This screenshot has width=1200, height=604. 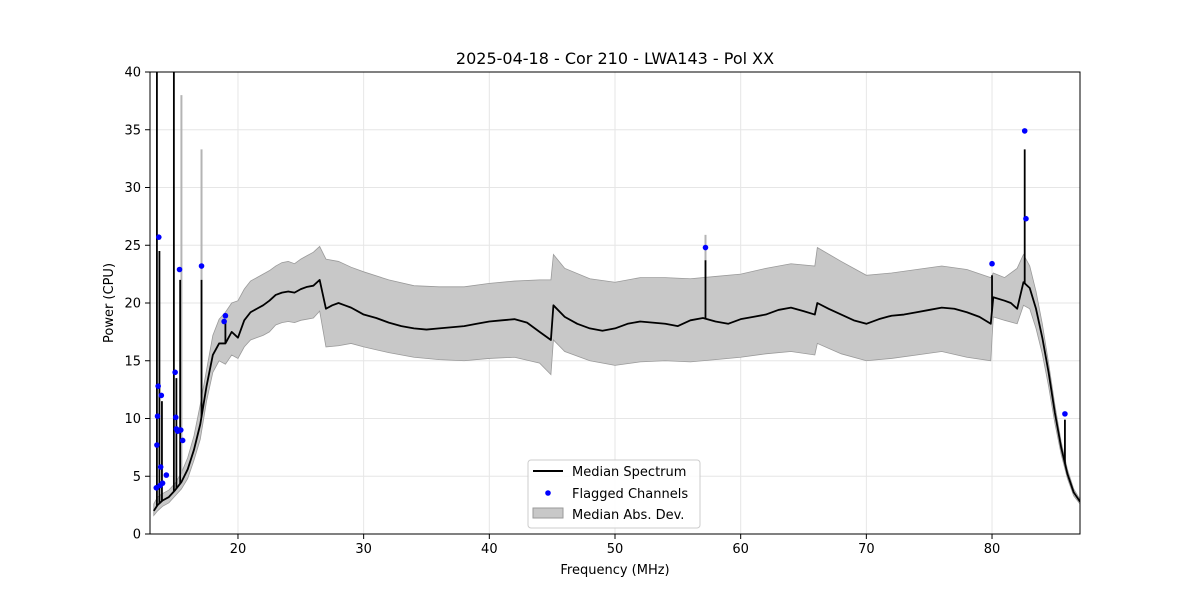 I want to click on y-tick-label: 10, so click(x=132, y=419).